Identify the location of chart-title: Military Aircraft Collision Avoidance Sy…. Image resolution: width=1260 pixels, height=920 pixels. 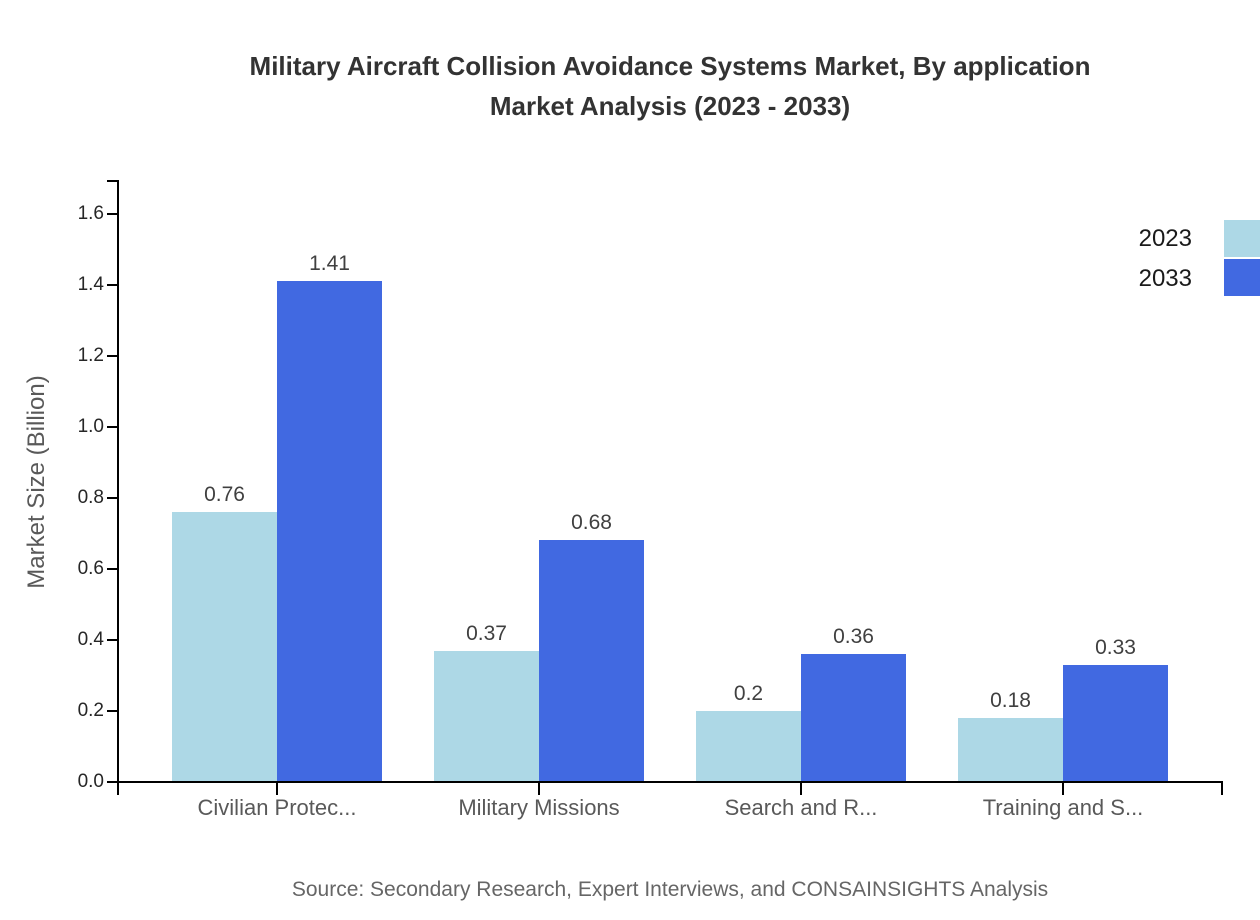
(670, 86).